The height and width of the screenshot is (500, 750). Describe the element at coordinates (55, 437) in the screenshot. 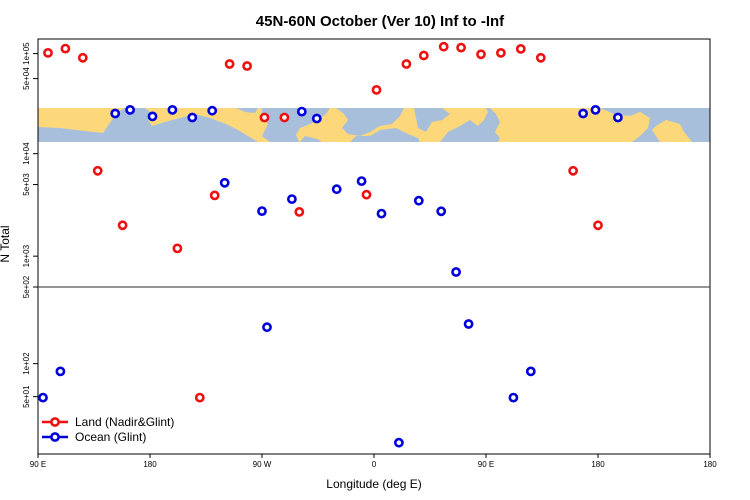

I see `legend-ocean-marker` at that location.